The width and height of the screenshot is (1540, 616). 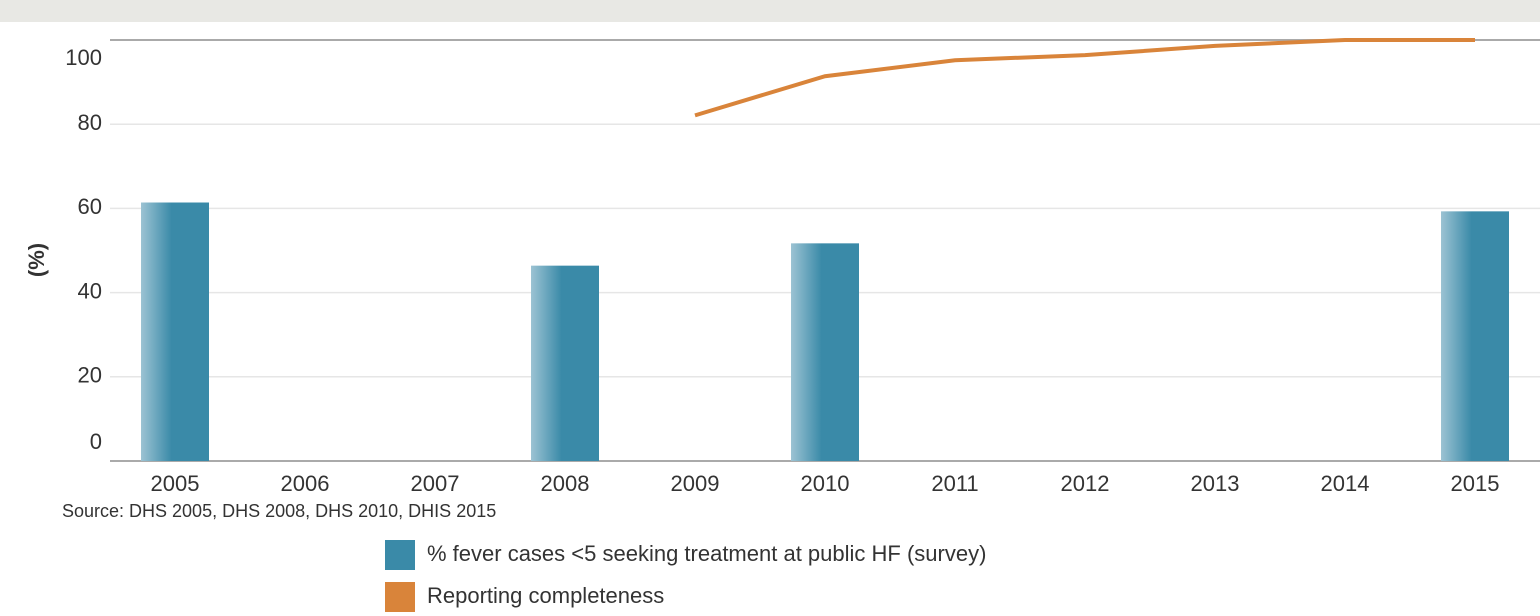 I want to click on top-band, so click(x=770, y=11).